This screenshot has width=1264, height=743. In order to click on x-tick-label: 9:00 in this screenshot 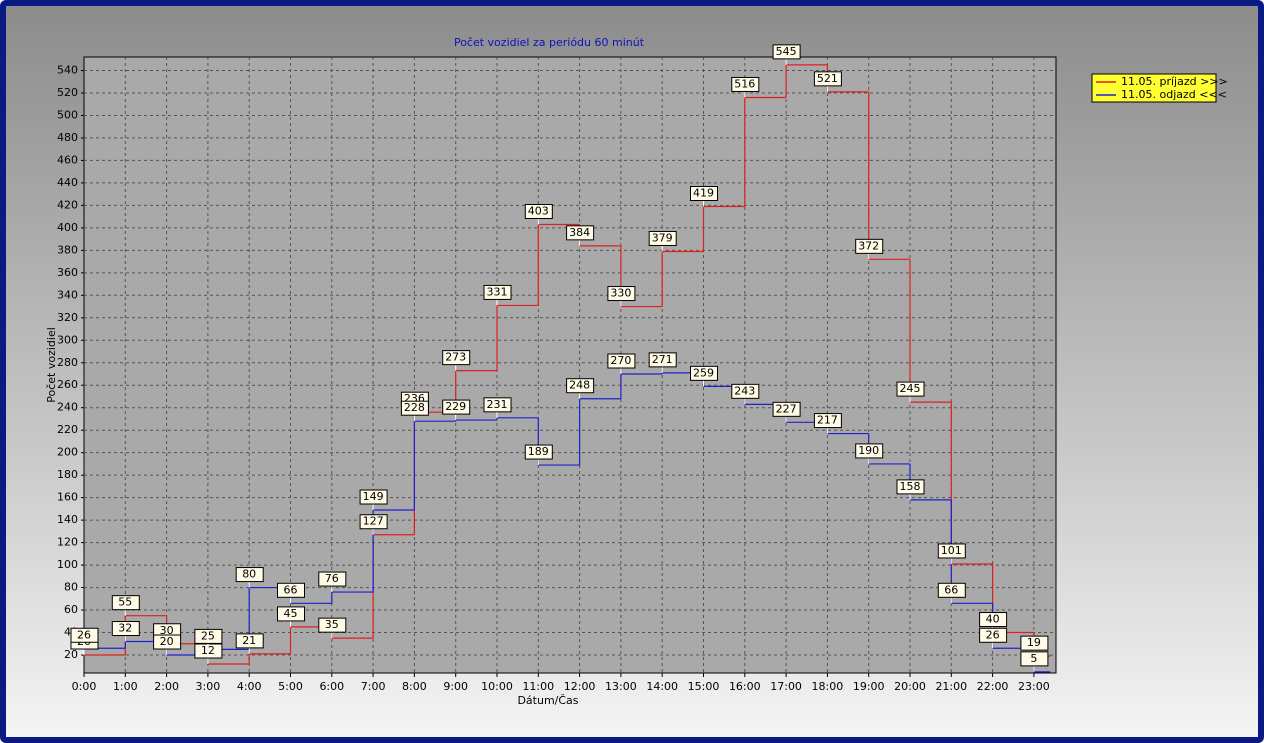, I will do `click(455, 686)`.